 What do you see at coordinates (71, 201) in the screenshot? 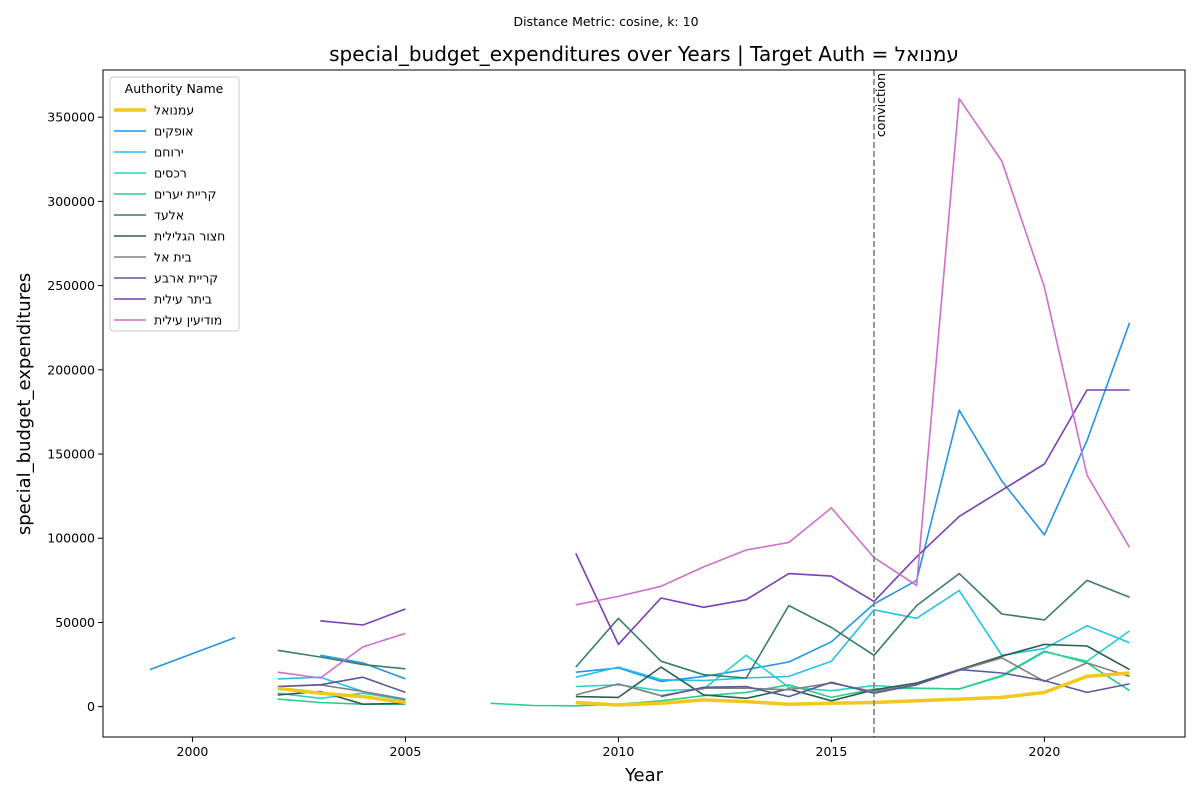
I see `y-tick-label: 300000` at bounding box center [71, 201].